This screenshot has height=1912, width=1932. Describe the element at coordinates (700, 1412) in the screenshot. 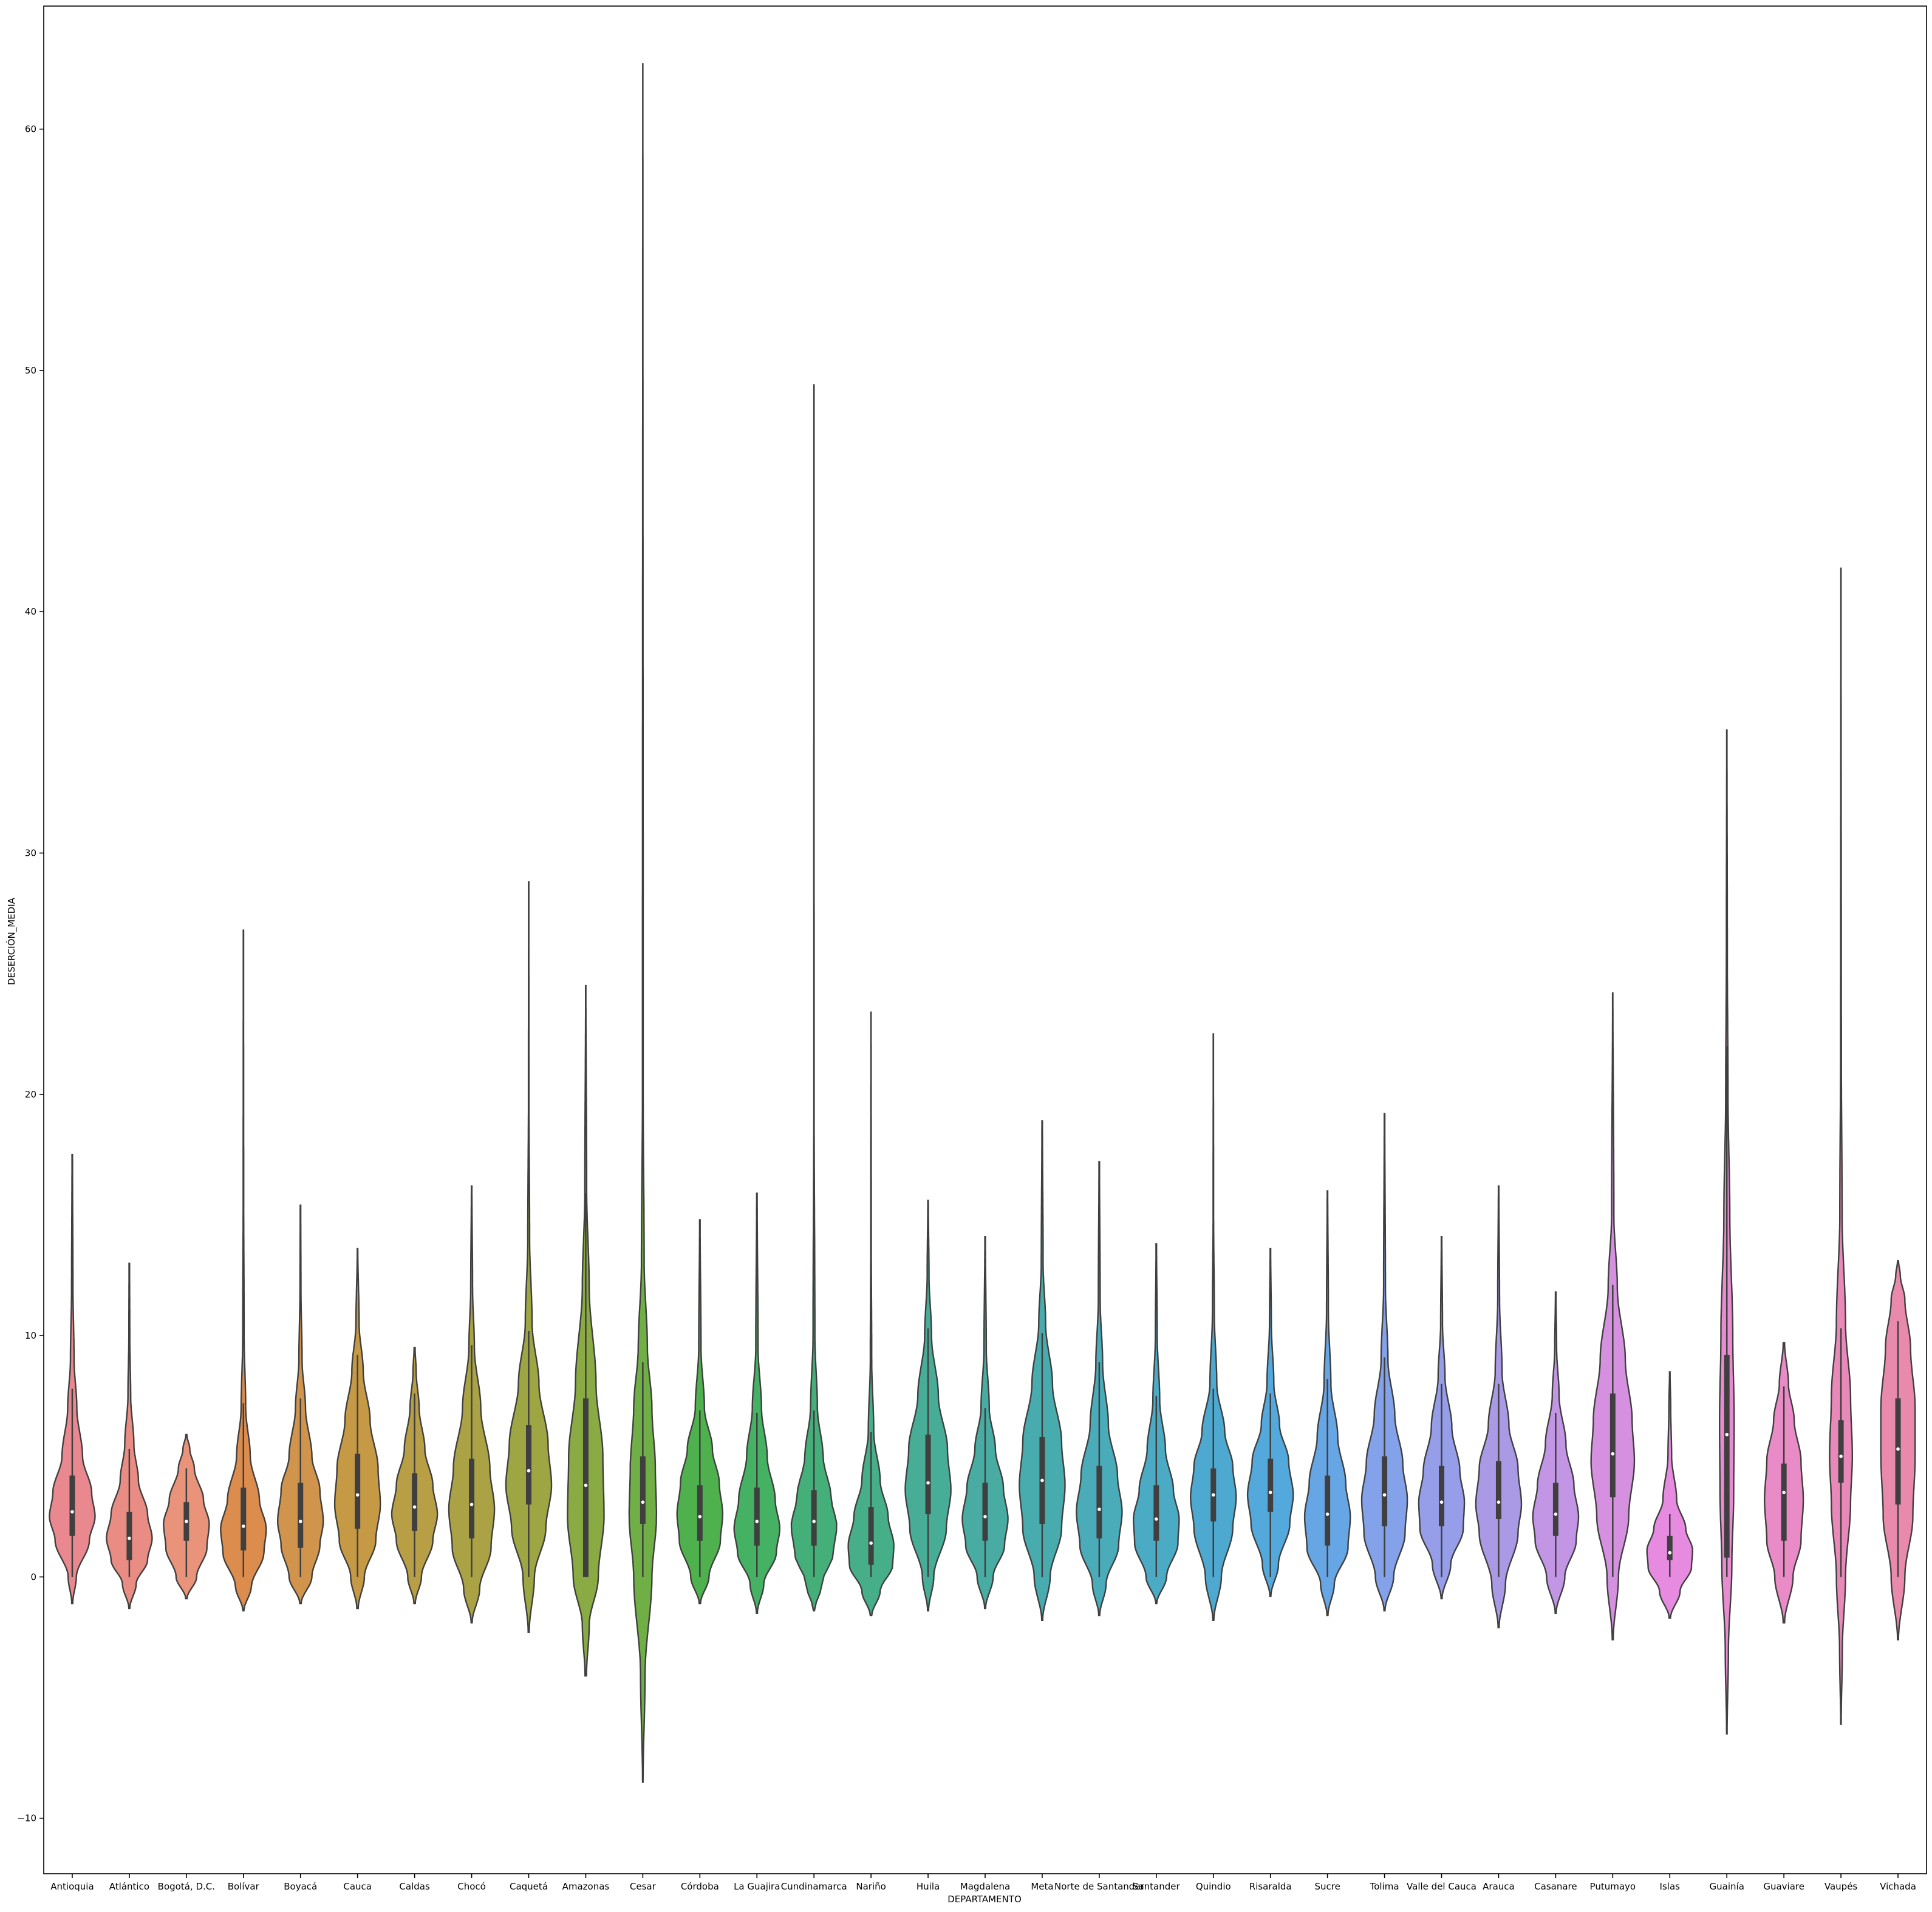

I see `violin-cordoba` at that location.